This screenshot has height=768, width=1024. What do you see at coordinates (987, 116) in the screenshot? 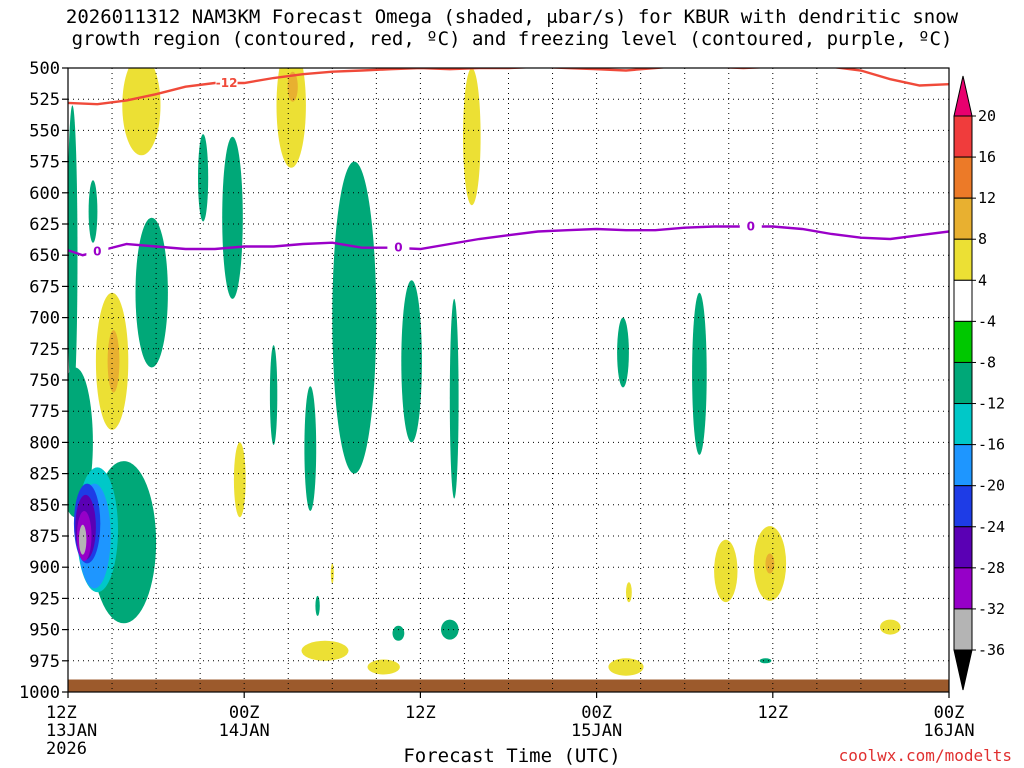
I see `colorbar-label-0: 20` at bounding box center [987, 116].